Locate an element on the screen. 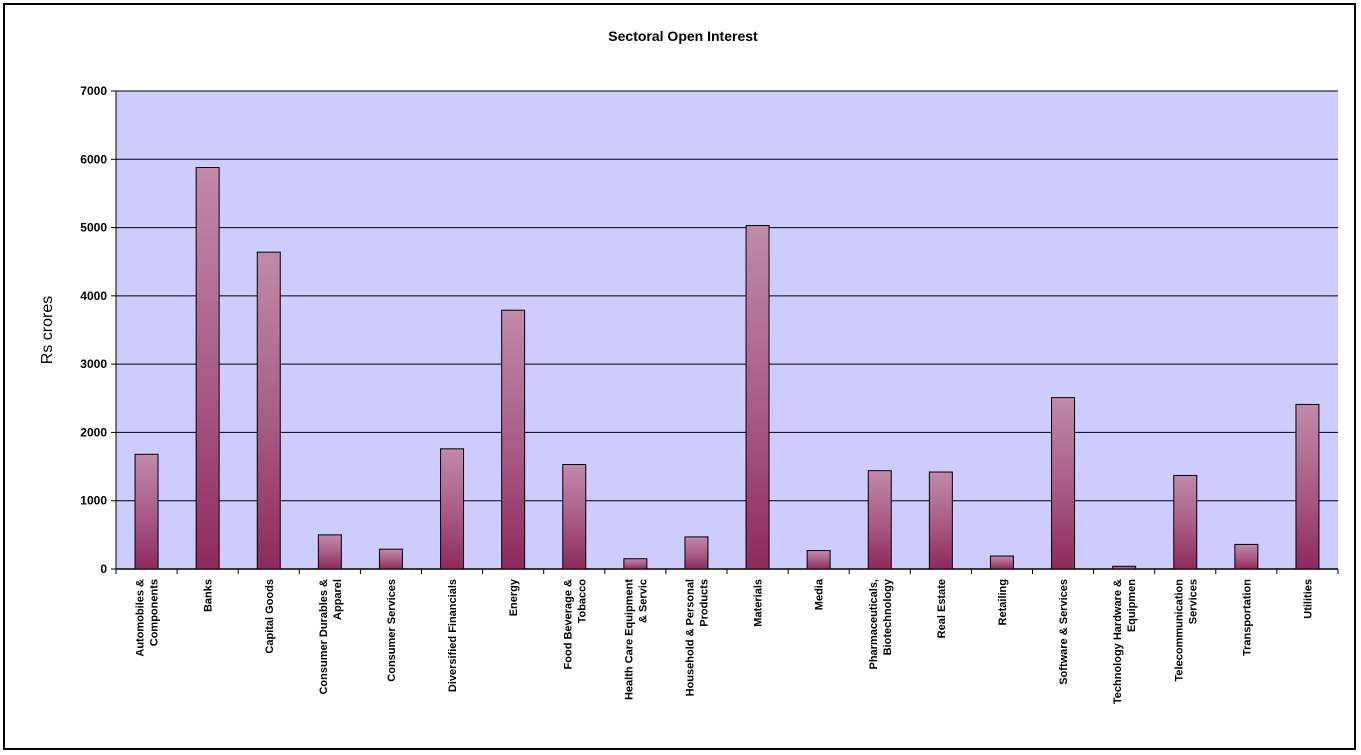 Image resolution: width=1361 pixels, height=755 pixels. x-tick-label: Transportation is located at coordinates (1247, 617).